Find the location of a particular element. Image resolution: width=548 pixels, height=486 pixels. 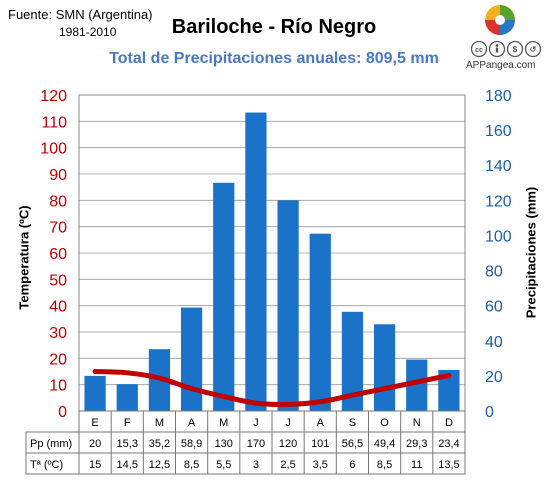

y-left-tick-label: 40 is located at coordinates (58, 307).